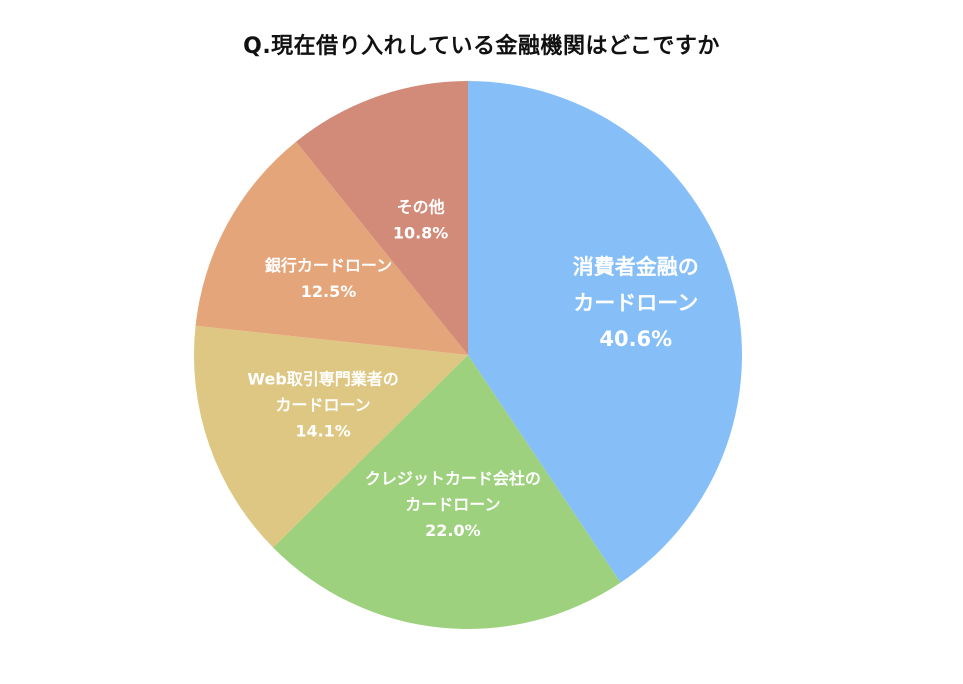  What do you see at coordinates (329, 290) in the screenshot?
I see `slice-value-label: 12.5%` at bounding box center [329, 290].